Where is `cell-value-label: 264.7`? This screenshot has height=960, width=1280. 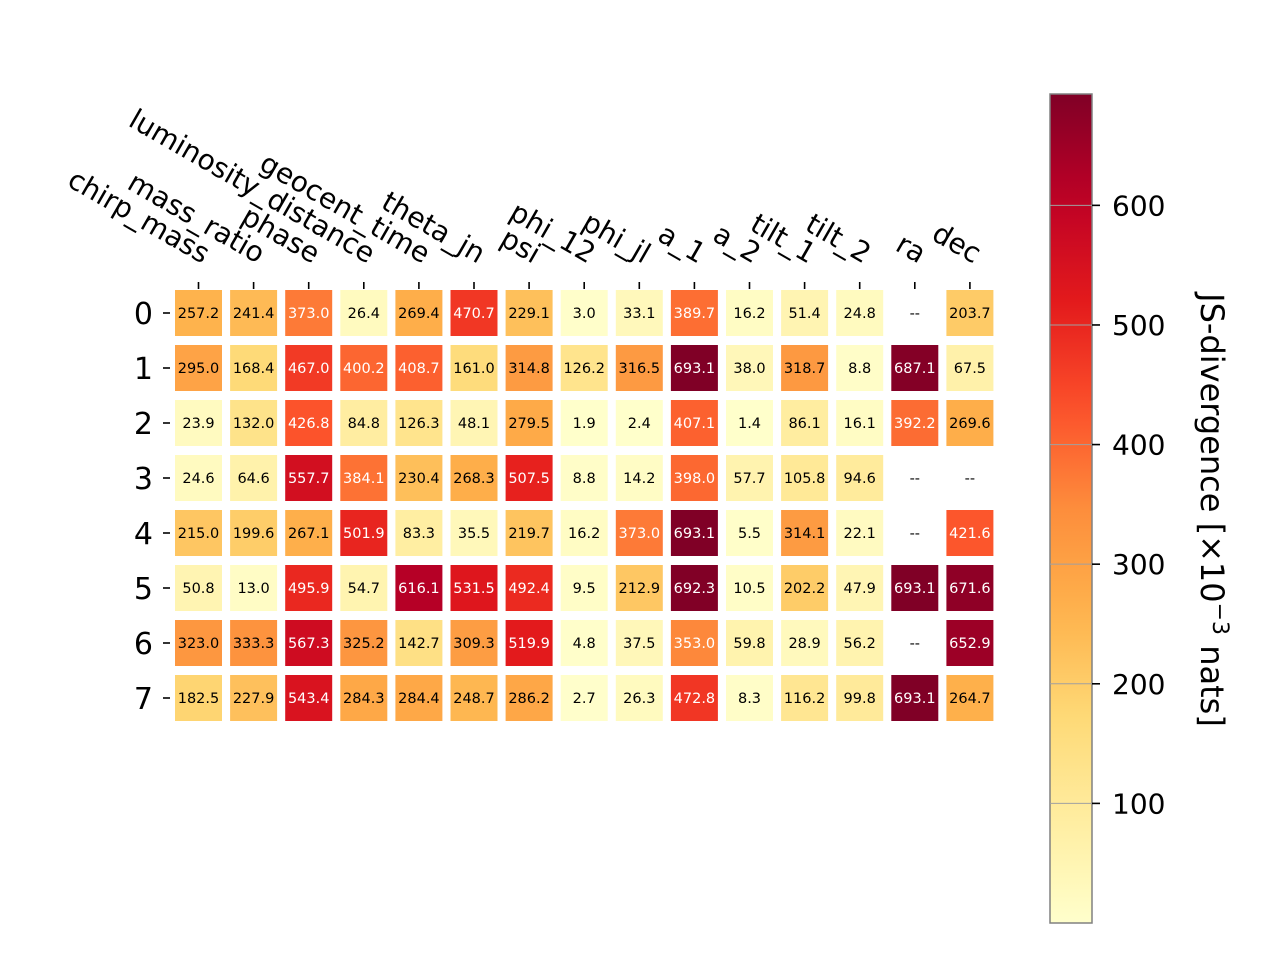 cell-value-label: 264.7 is located at coordinates (970, 699).